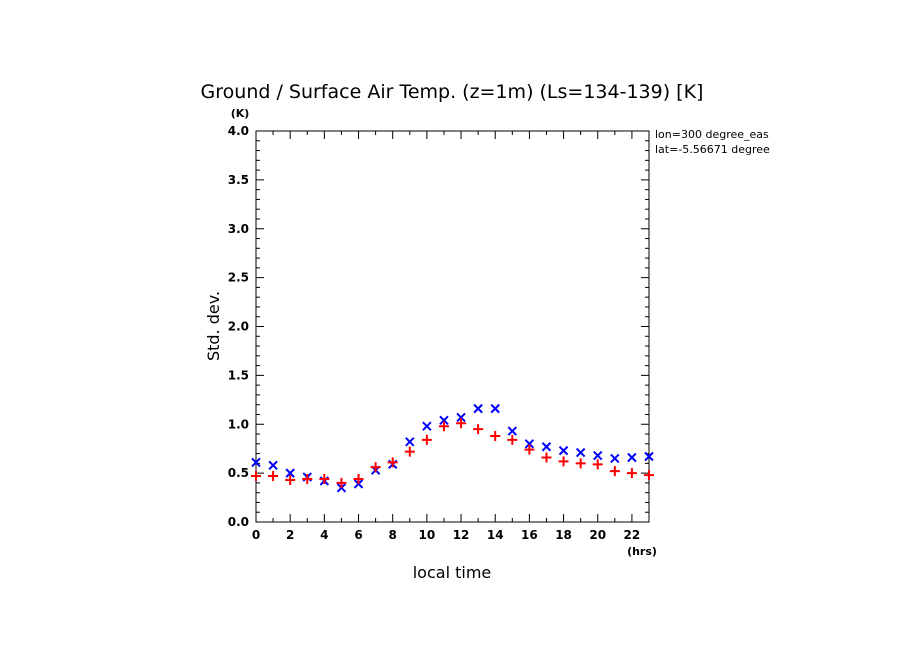 Image resolution: width=904 pixels, height=654 pixels. I want to click on x-unit-label: (hrs), so click(642, 551).